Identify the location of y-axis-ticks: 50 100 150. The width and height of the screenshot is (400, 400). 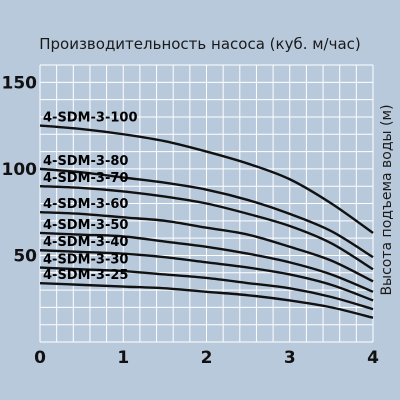
(20, 169).